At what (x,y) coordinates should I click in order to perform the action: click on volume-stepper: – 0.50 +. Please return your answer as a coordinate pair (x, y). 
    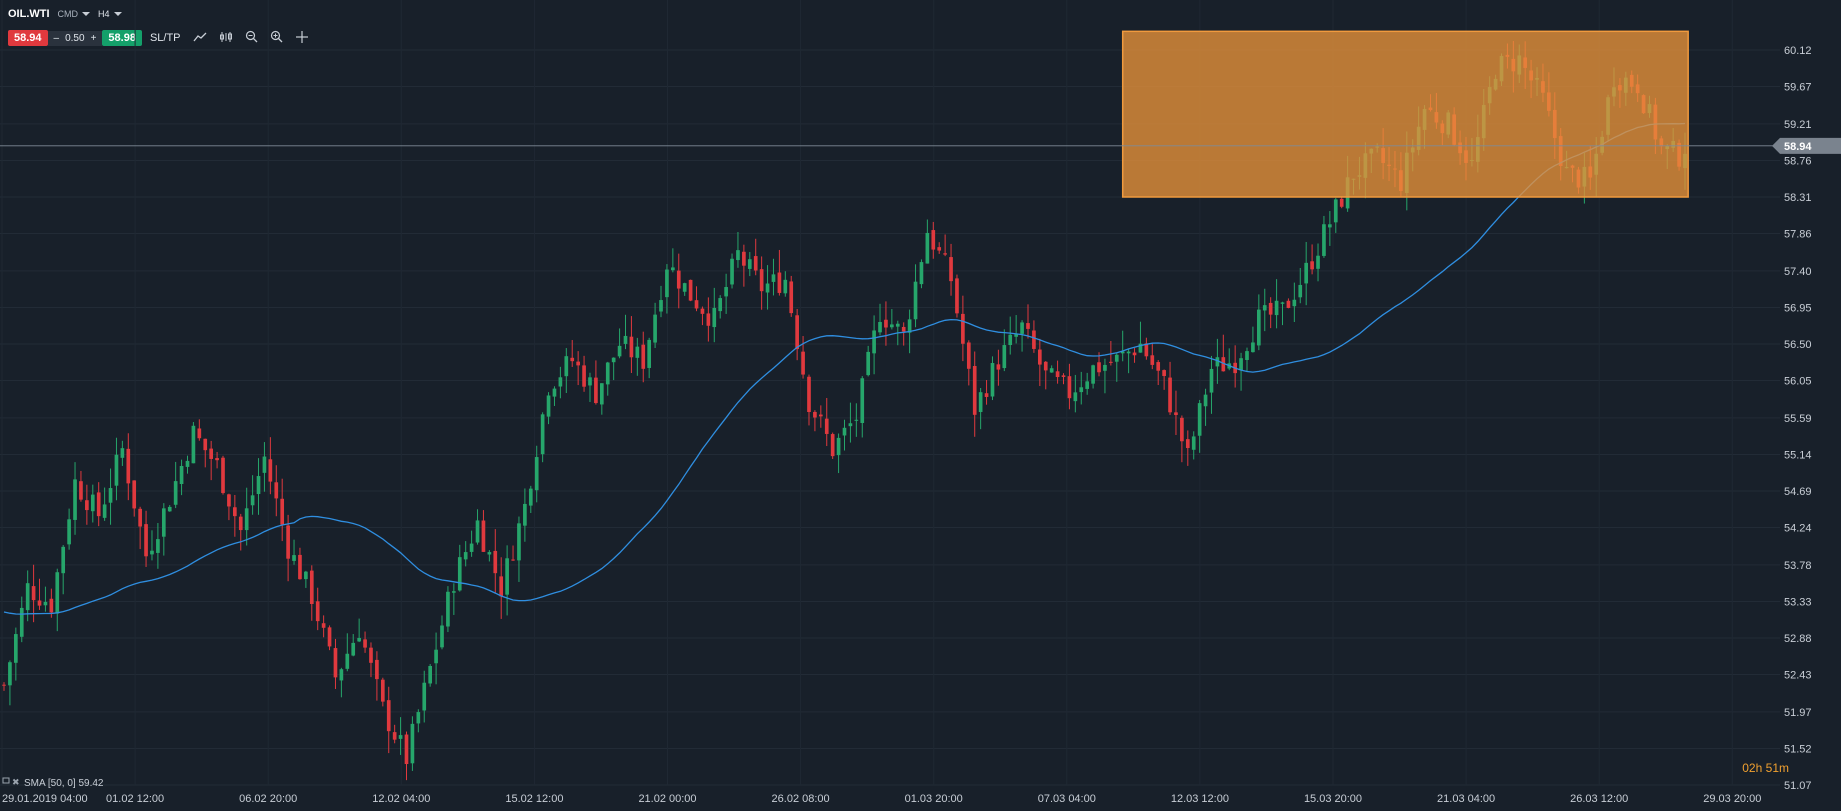
    Looking at the image, I should click on (75, 38).